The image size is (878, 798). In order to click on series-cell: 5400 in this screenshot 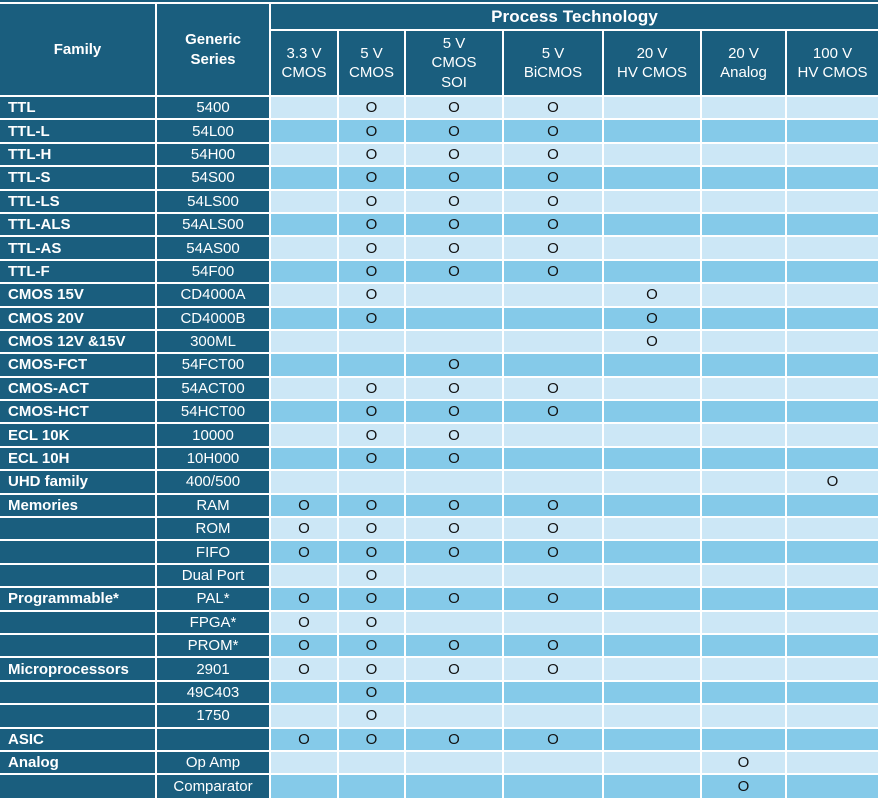, I will do `click(213, 107)`.